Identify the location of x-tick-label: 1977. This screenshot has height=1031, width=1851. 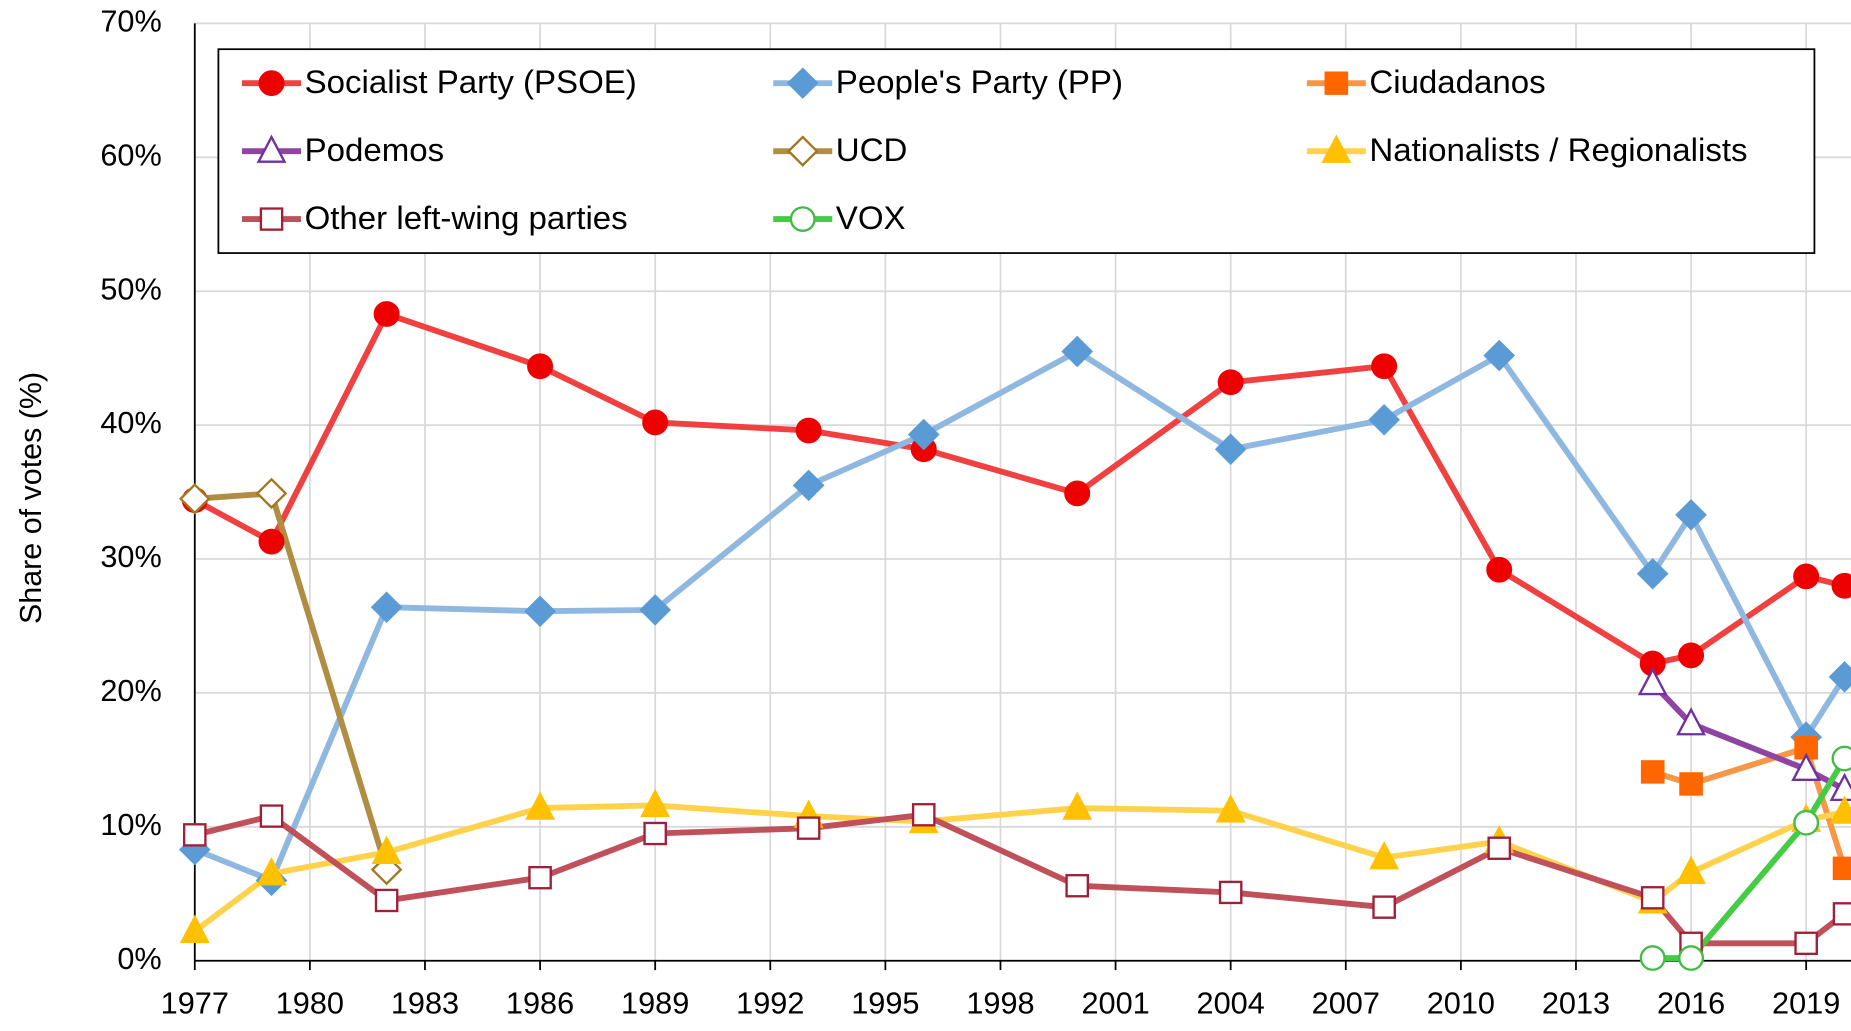
(195, 1003).